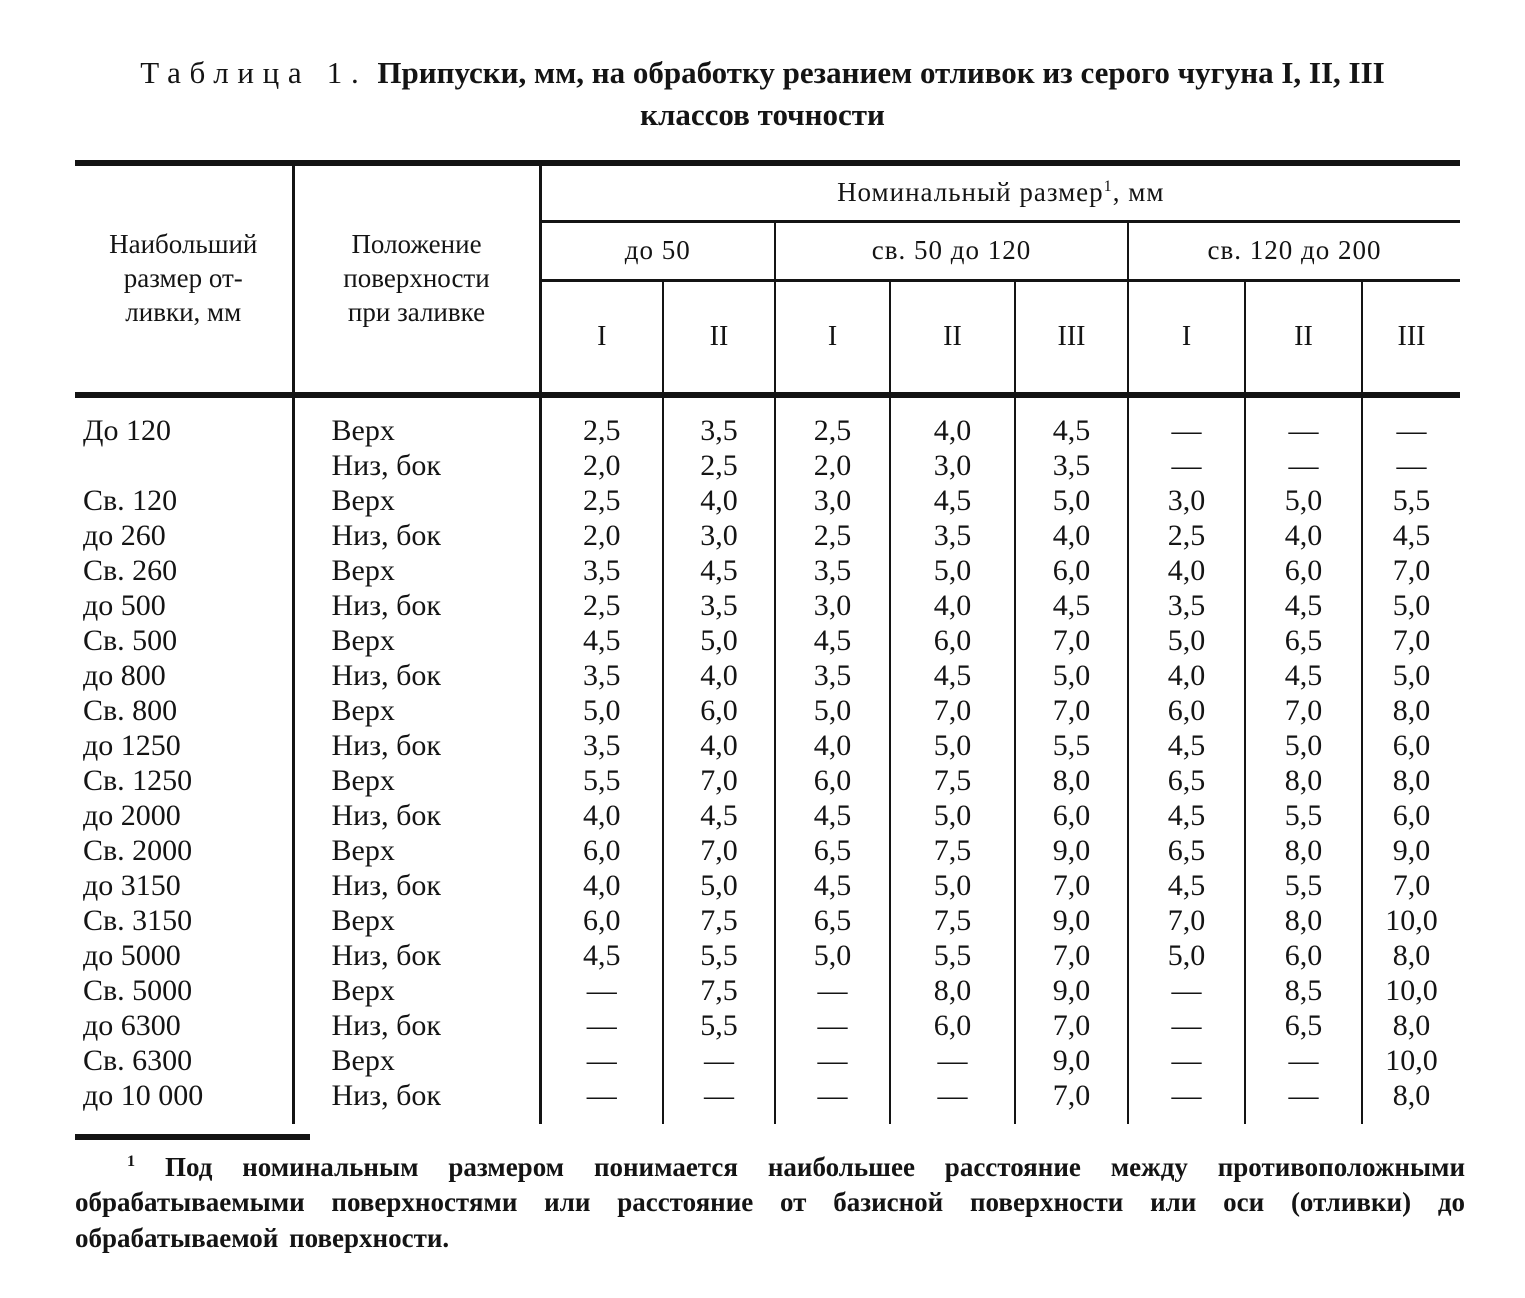 This screenshot has height=1298, width=1525. What do you see at coordinates (718, 921) in the screenshot?
I see `cell-allowance-value: 7,5` at bounding box center [718, 921].